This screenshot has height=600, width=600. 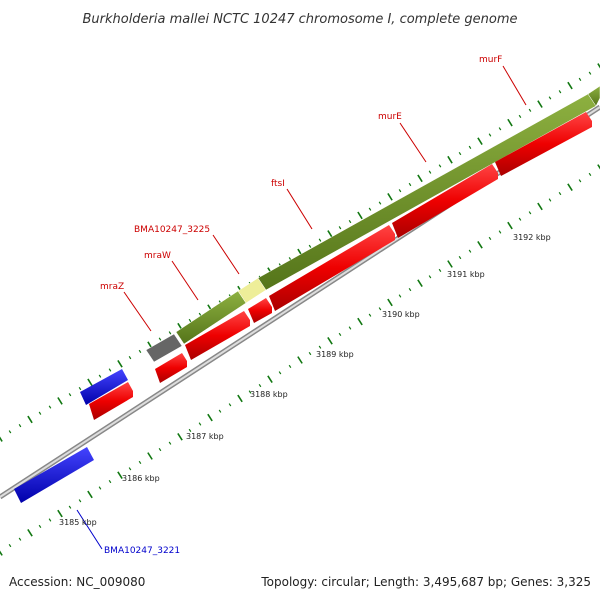 I want to click on gene-label-BMA10247_3225: BMA10247_3225, so click(x=172, y=230).